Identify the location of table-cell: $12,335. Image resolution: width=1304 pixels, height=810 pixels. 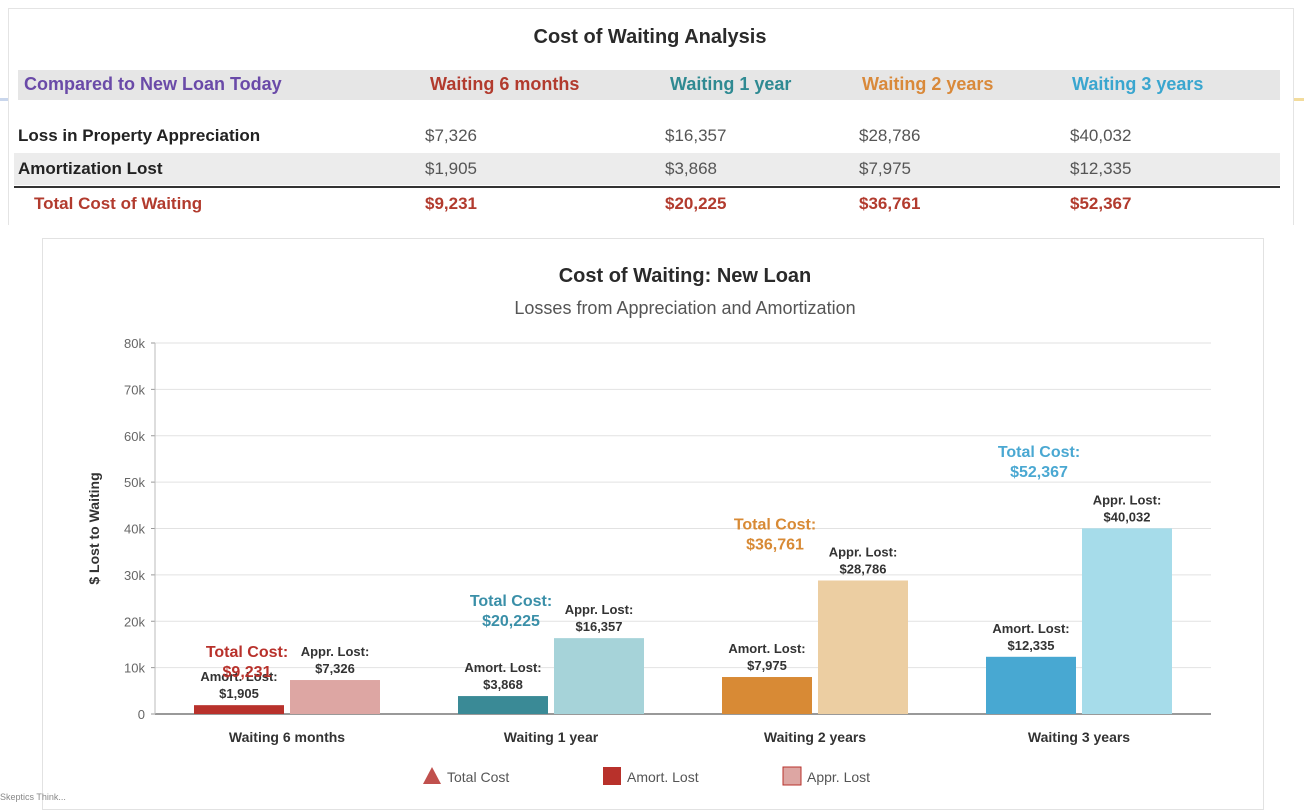
(1101, 168).